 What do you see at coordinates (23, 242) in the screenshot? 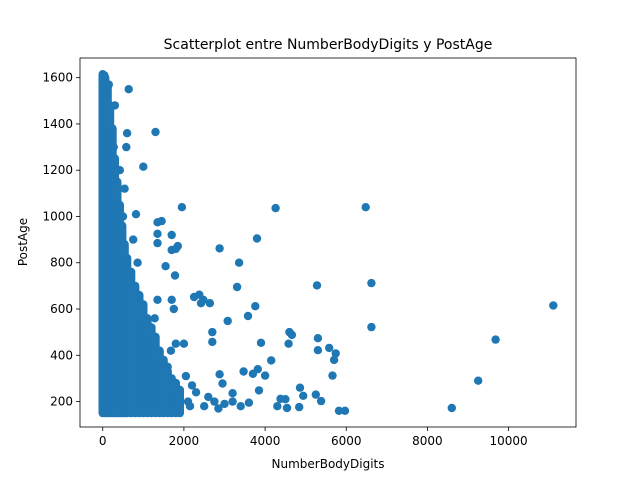
I see `y-axis-label: PostAge` at bounding box center [23, 242].